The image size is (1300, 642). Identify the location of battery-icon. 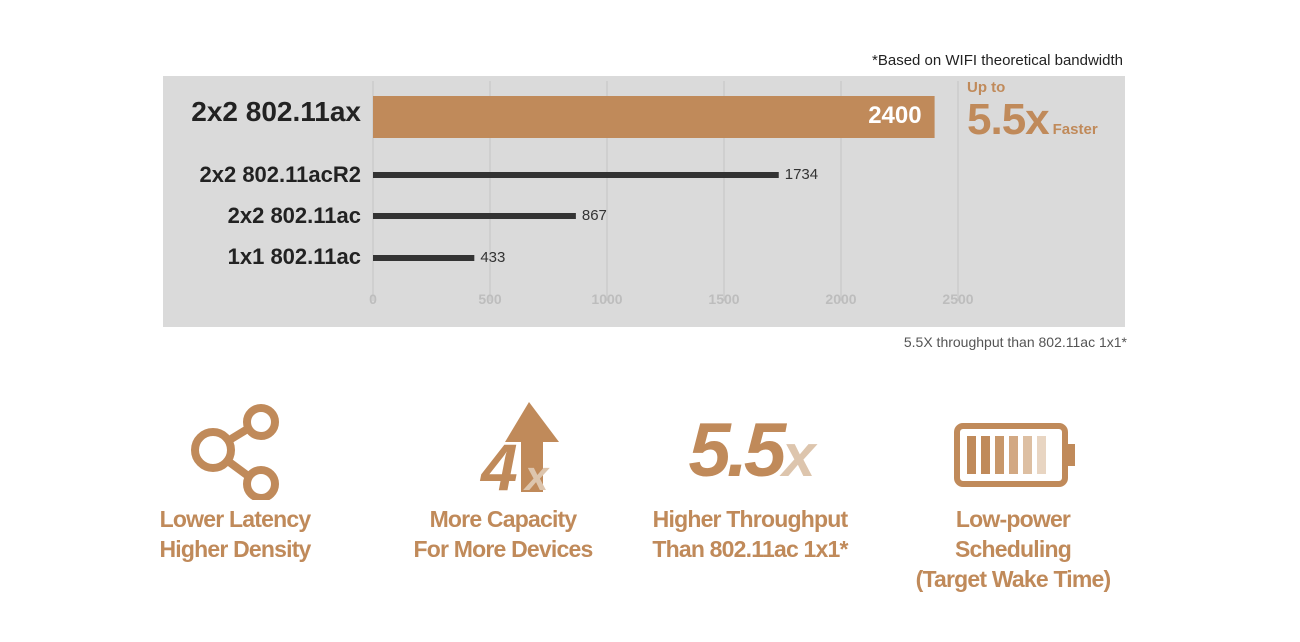
(1013, 450).